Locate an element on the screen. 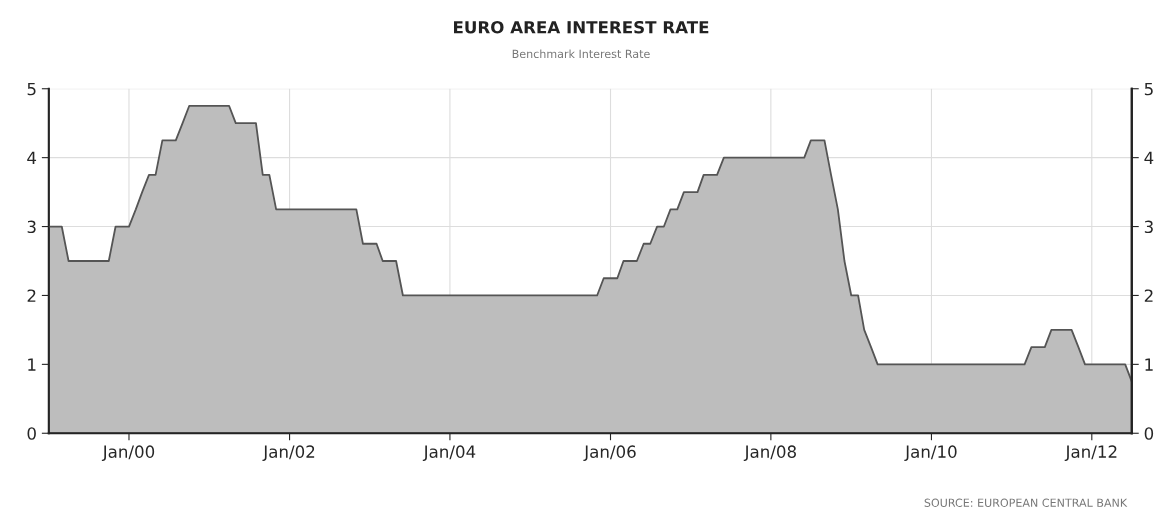 The width and height of the screenshot is (1162, 522). y-tick-label: 5 is located at coordinates (31, 89).